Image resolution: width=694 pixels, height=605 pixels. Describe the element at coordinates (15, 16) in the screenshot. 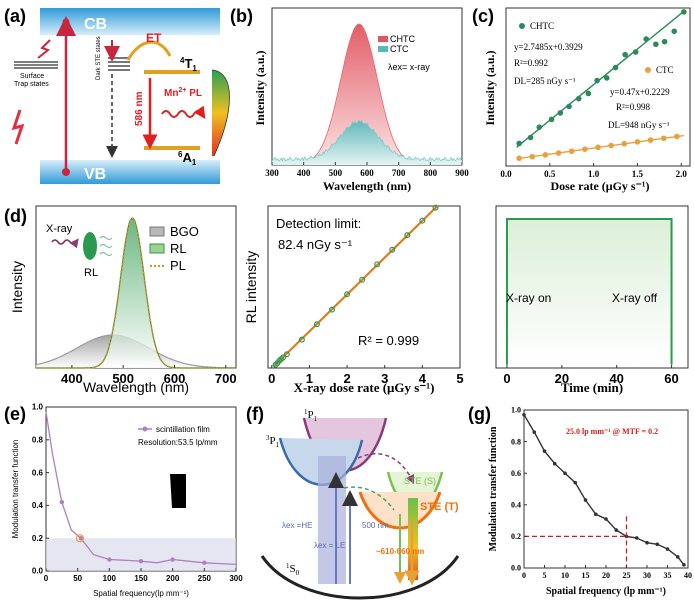

I see `panel-label-a: (a)` at that location.